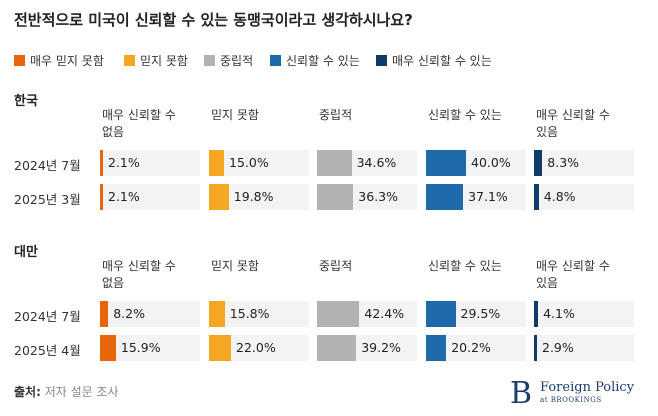 This screenshot has width=658, height=416. Describe the element at coordinates (26, 101) in the screenshot. I see `section-title: 한국` at that location.